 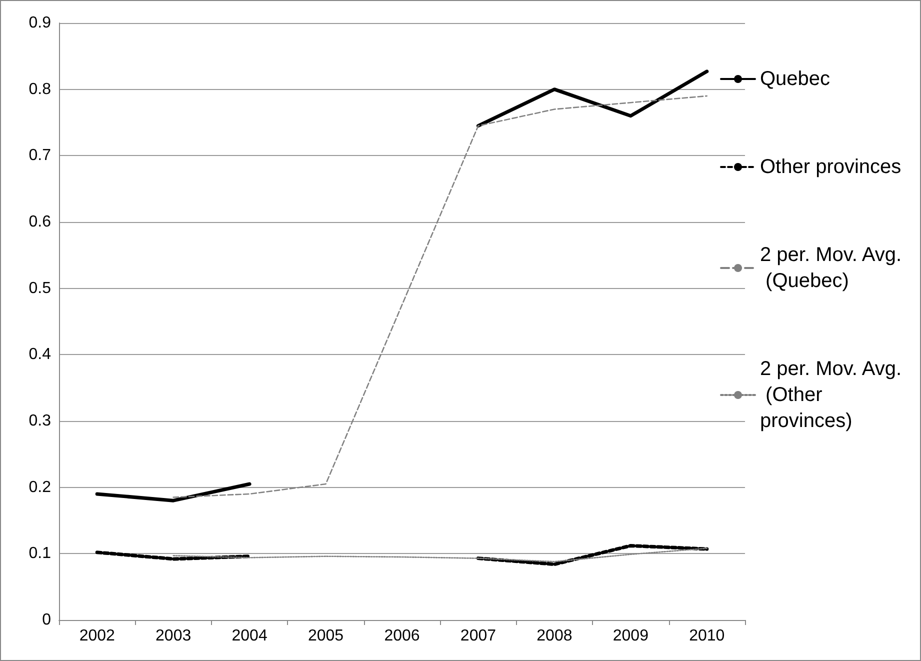 What do you see at coordinates (707, 636) in the screenshot?
I see `x-tick-label: 2010` at bounding box center [707, 636].